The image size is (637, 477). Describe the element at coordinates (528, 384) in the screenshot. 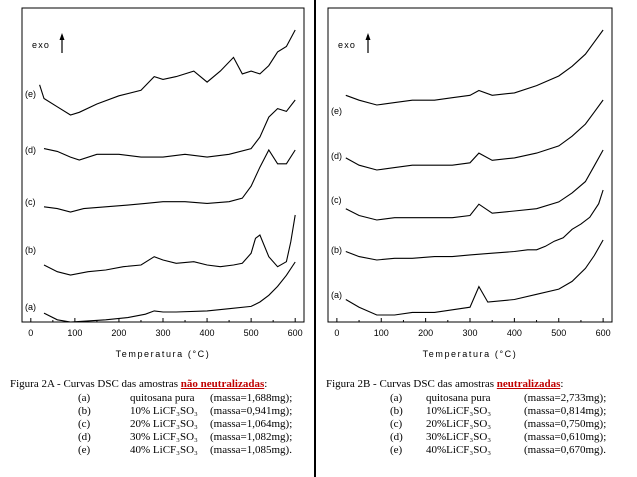

I see `caption-2B-highlight: neutralizadas` at that location.